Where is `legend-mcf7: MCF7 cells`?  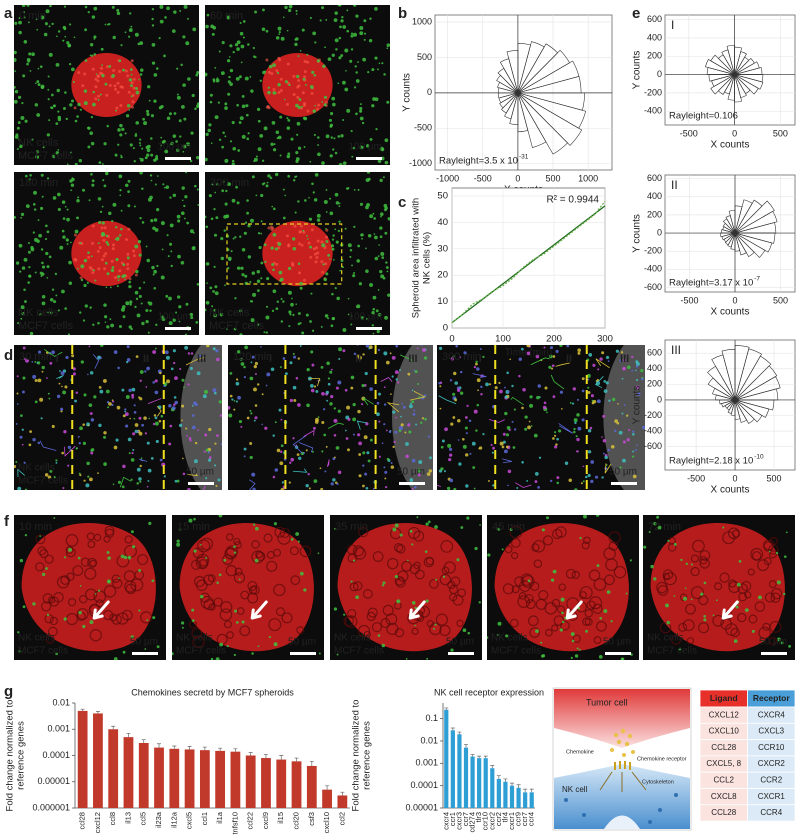
legend-mcf7: MCF7 cells is located at coordinates (201, 651).